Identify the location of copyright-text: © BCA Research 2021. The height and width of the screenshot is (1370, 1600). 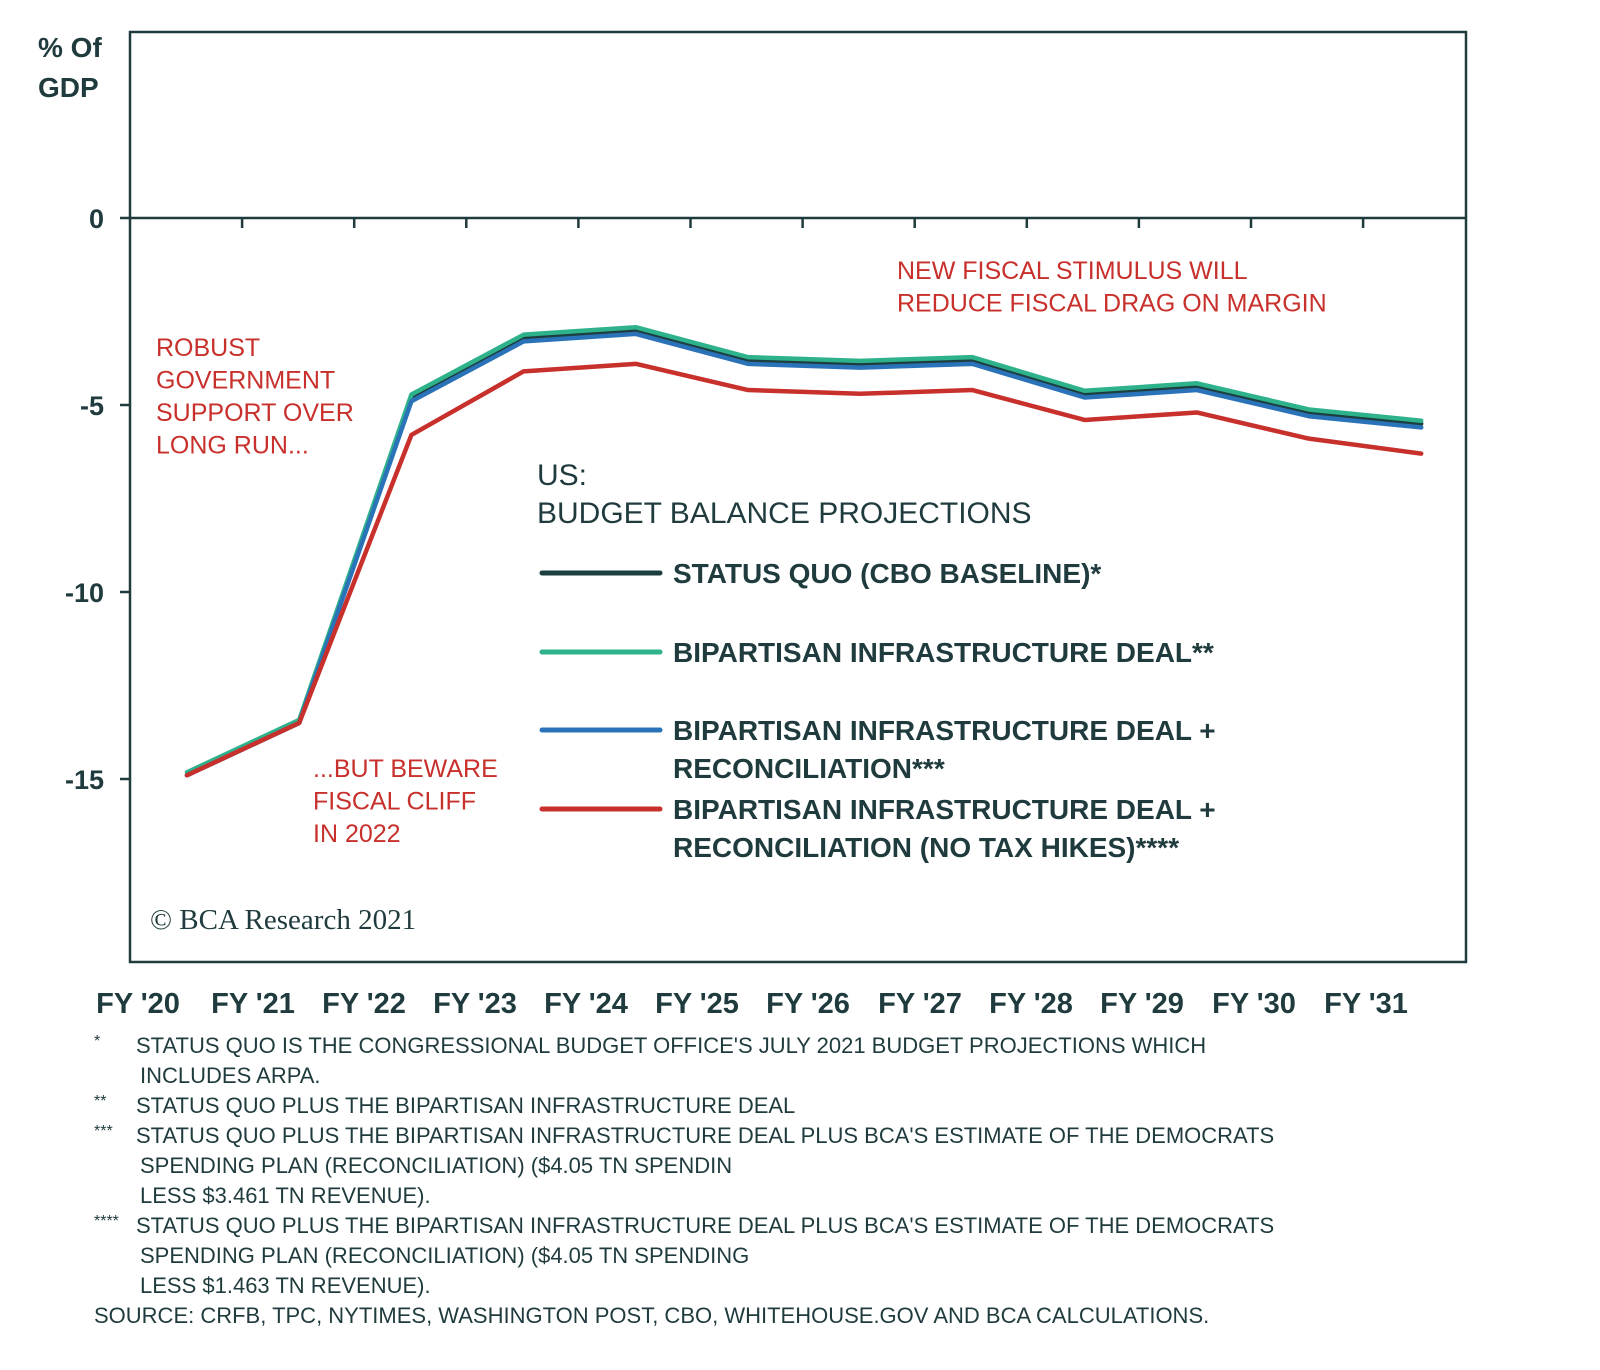
(283, 920).